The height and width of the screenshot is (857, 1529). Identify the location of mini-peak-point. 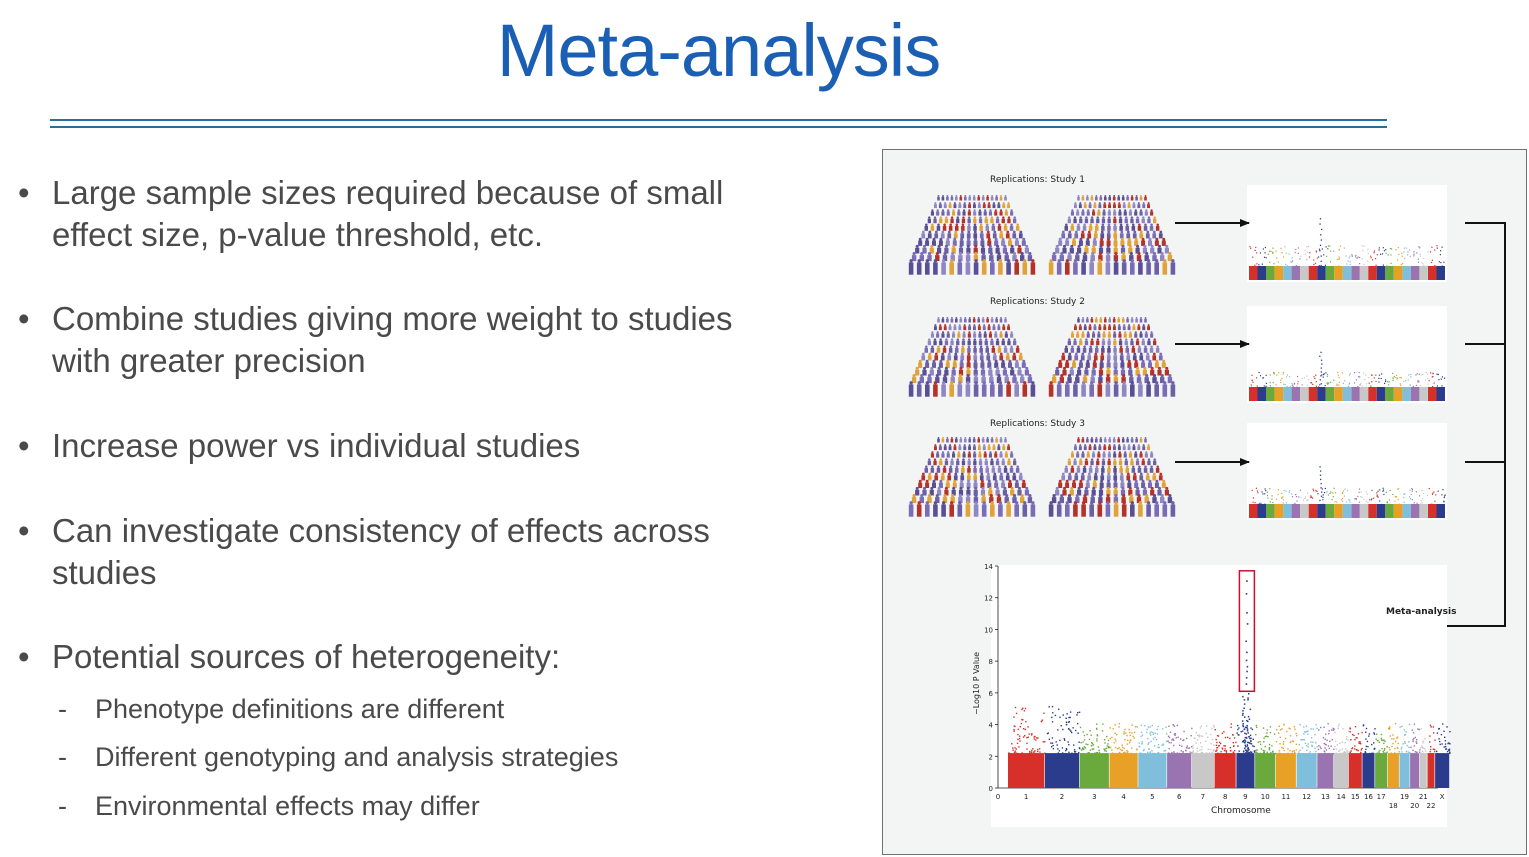
(1322, 229).